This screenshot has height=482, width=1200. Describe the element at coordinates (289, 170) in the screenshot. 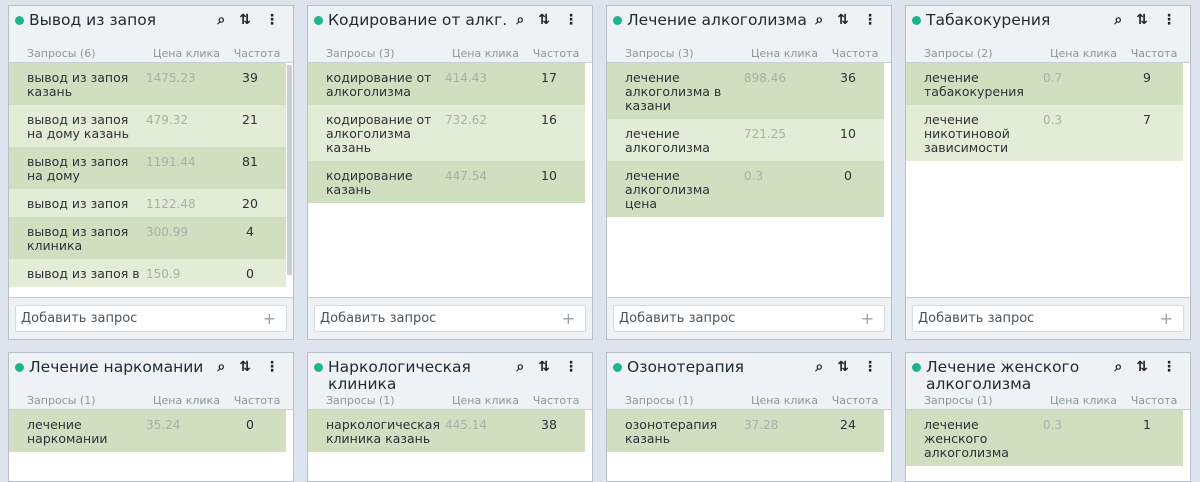

I see `scrollbar` at that location.